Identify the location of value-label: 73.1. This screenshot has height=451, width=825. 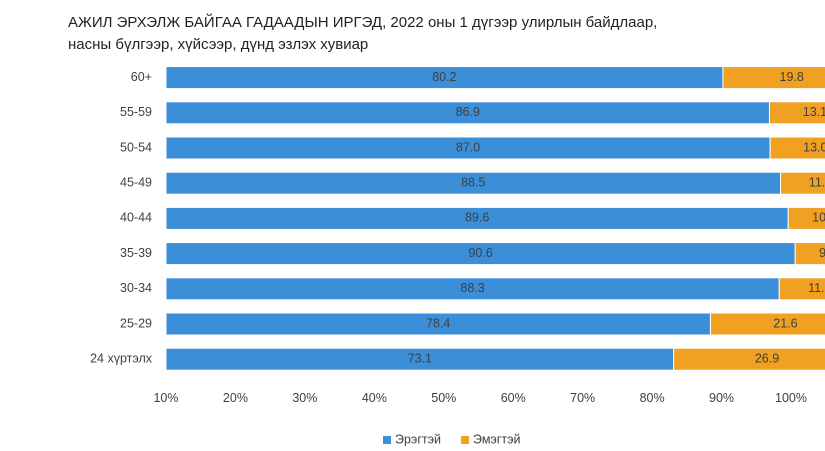
(420, 358).